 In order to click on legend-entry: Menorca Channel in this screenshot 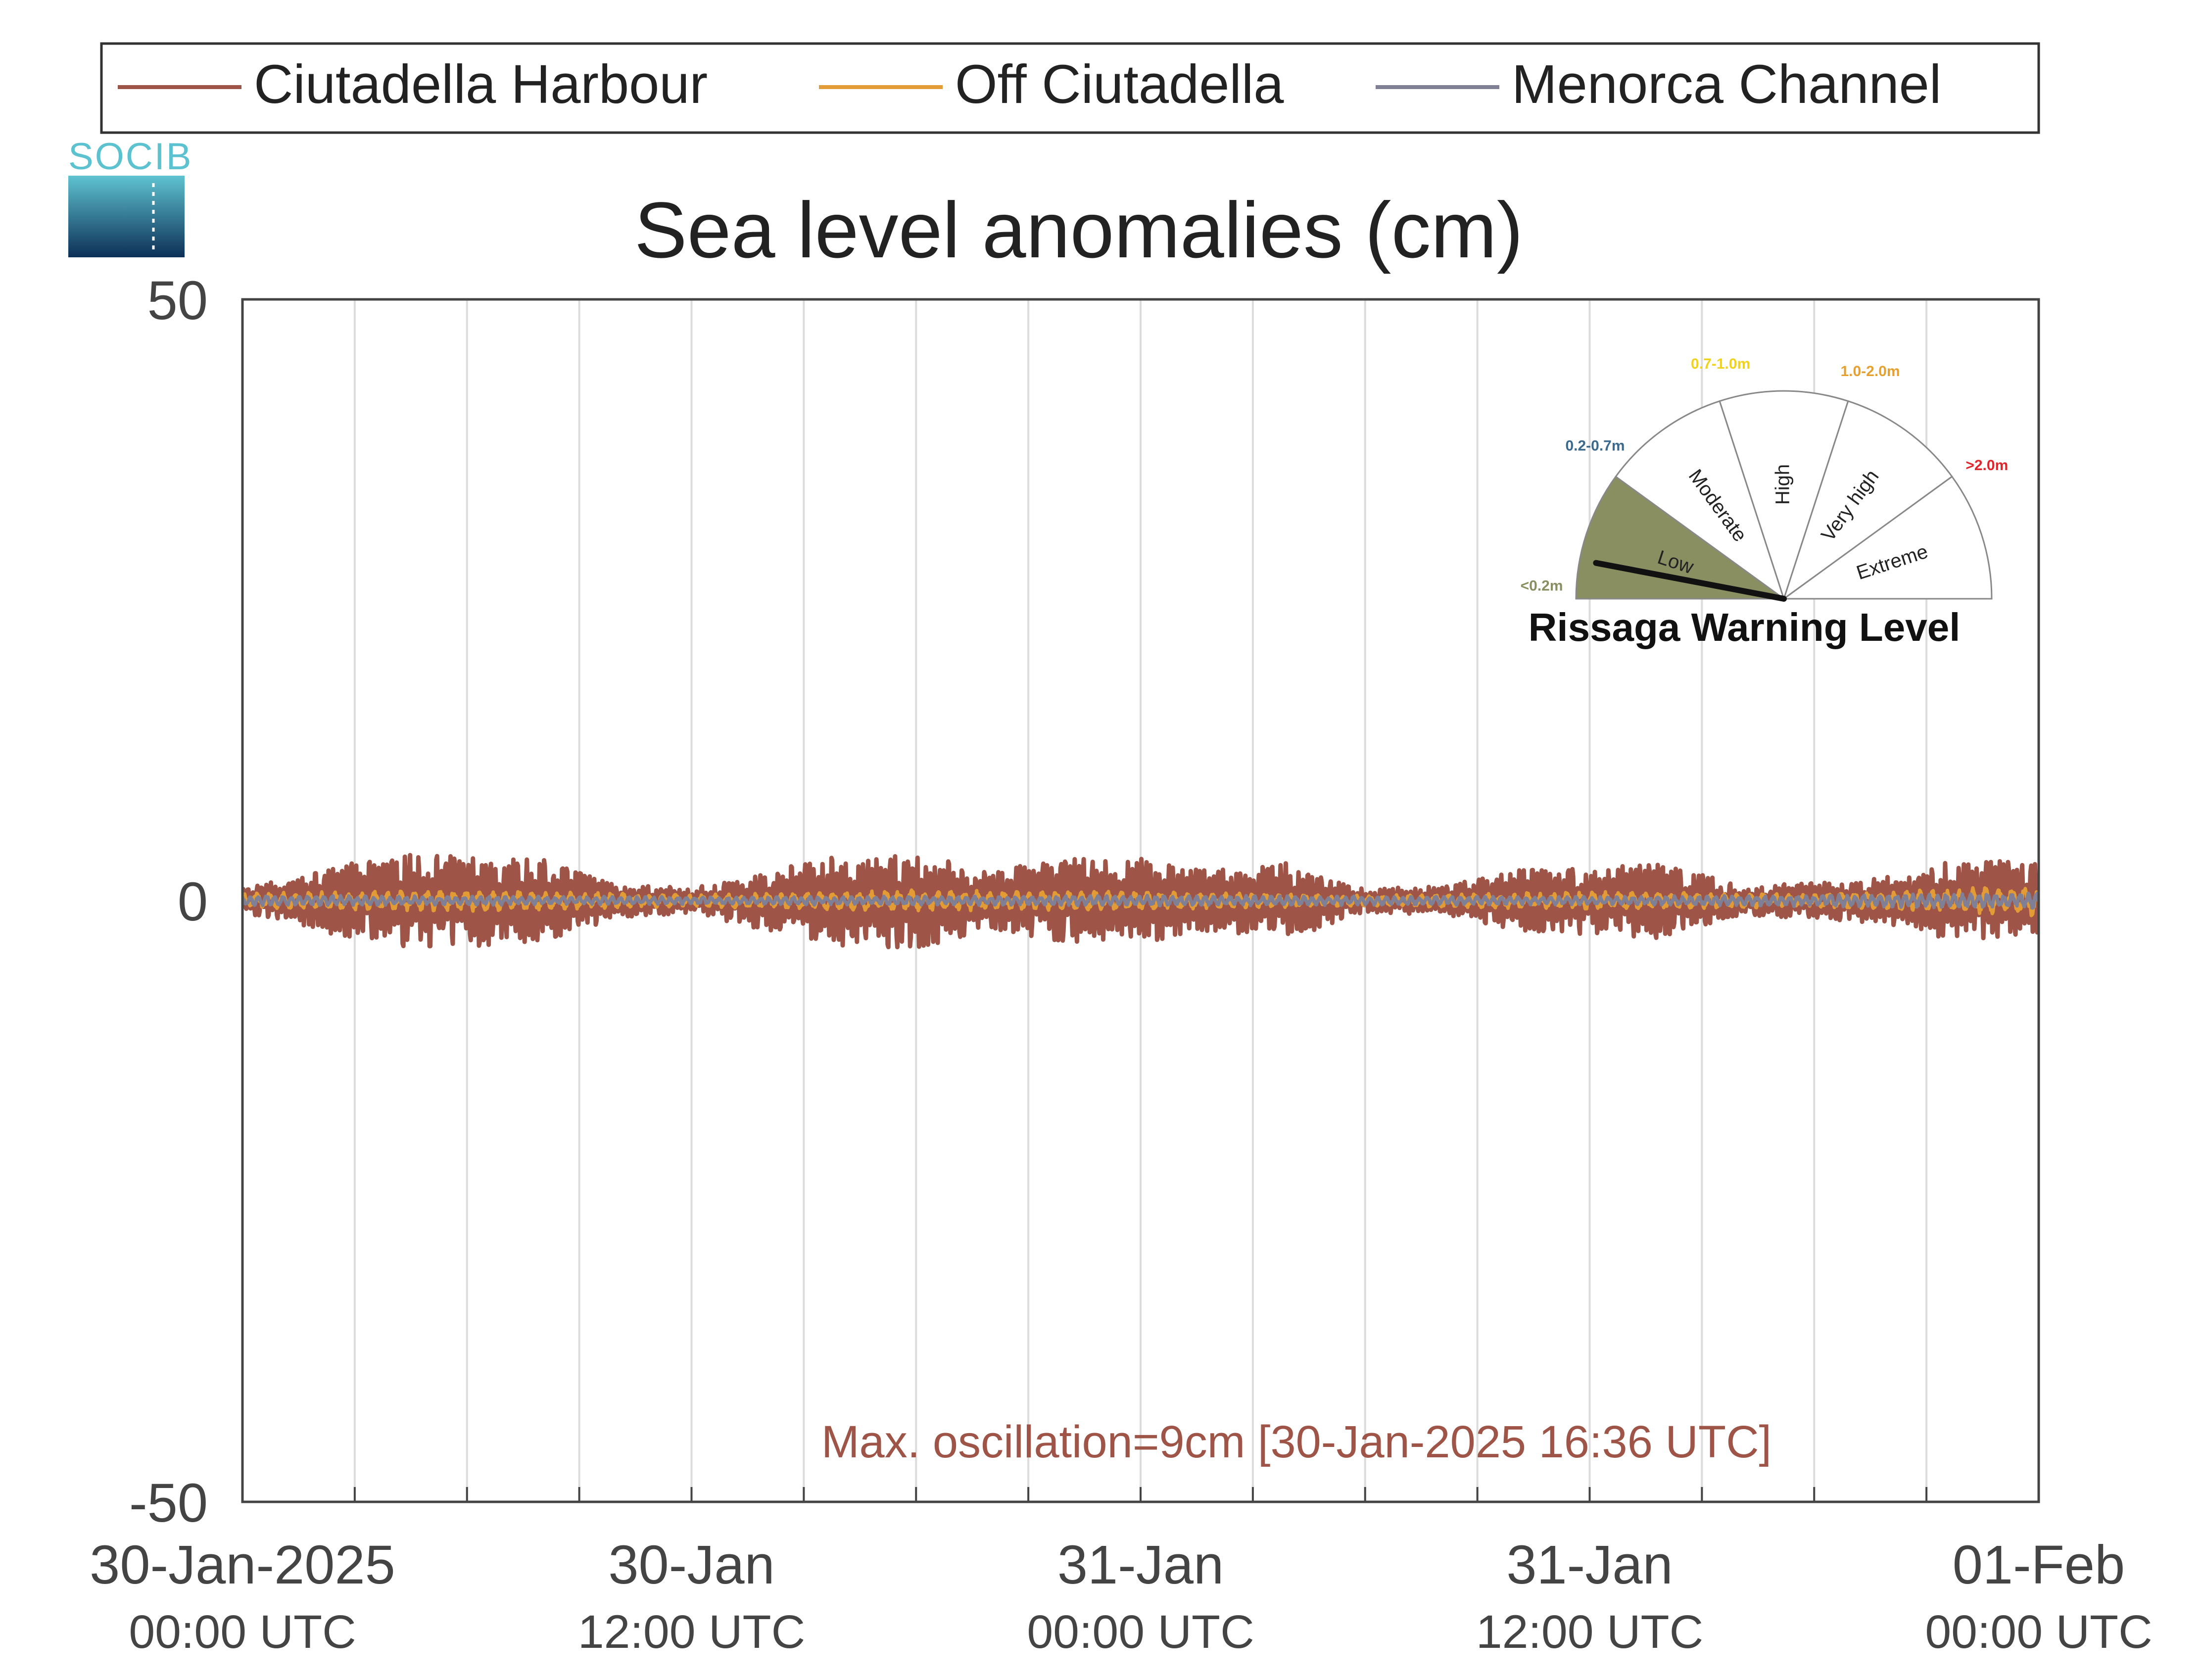, I will do `click(1658, 85)`.